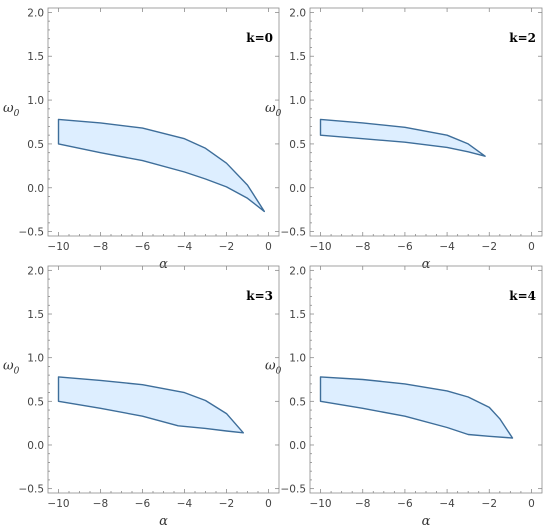  What do you see at coordinates (522, 38) in the screenshot?
I see `panel-label: k=2` at bounding box center [522, 38].